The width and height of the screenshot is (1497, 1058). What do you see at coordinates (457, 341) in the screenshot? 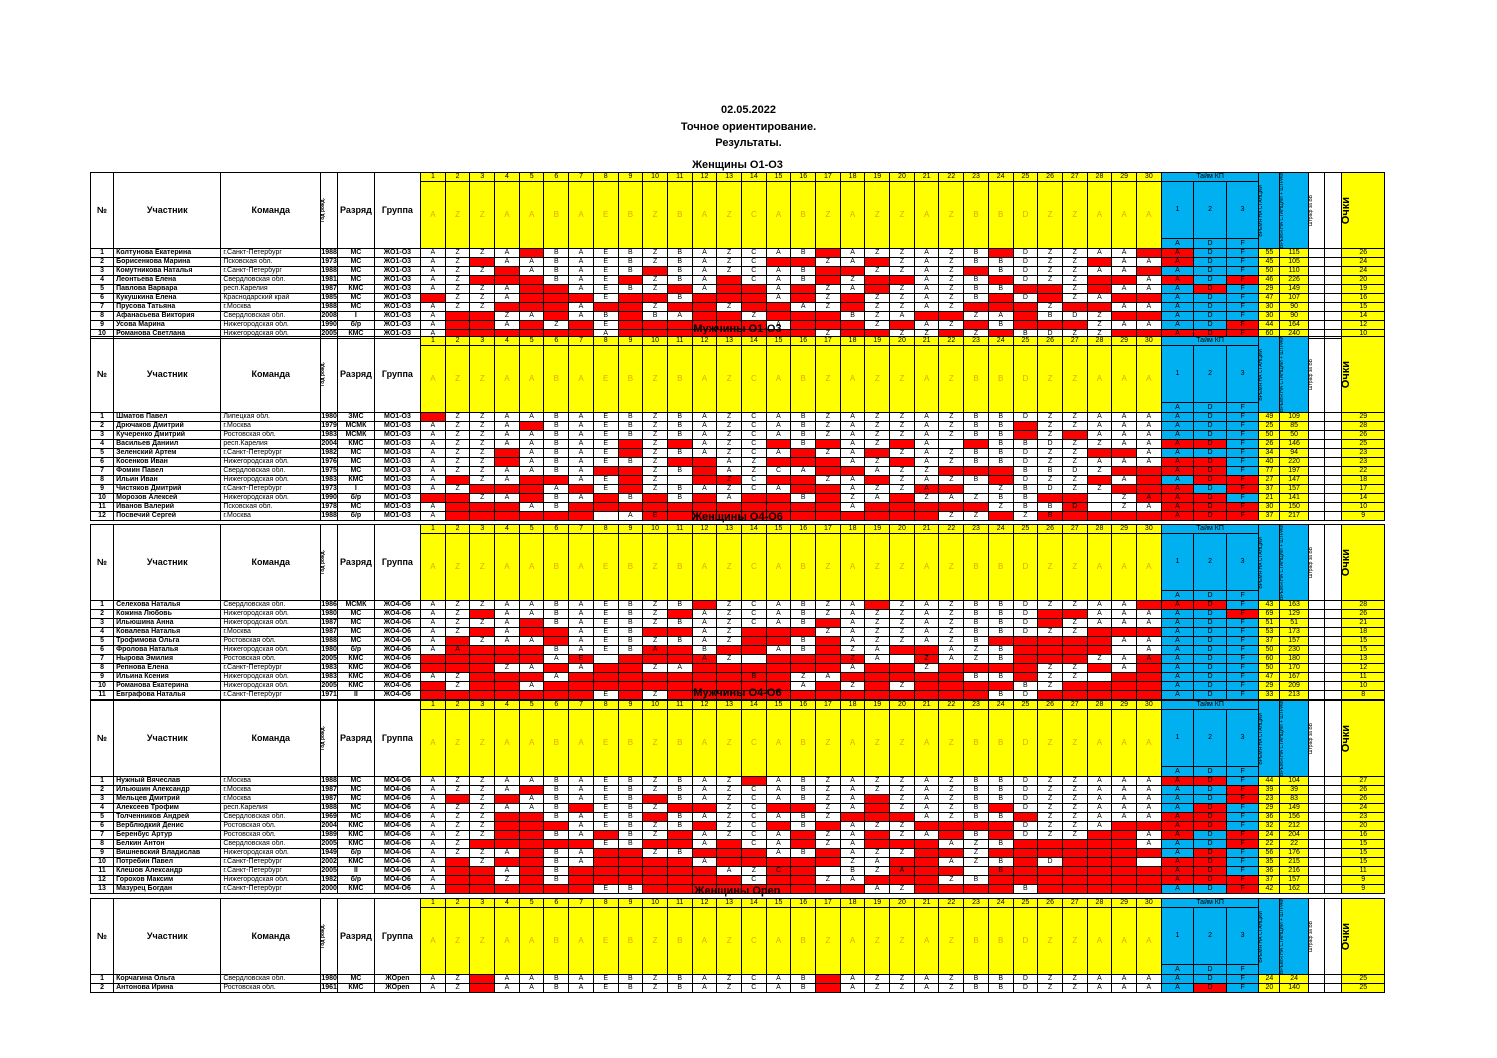
I see `kp-number: 2` at bounding box center [457, 341].